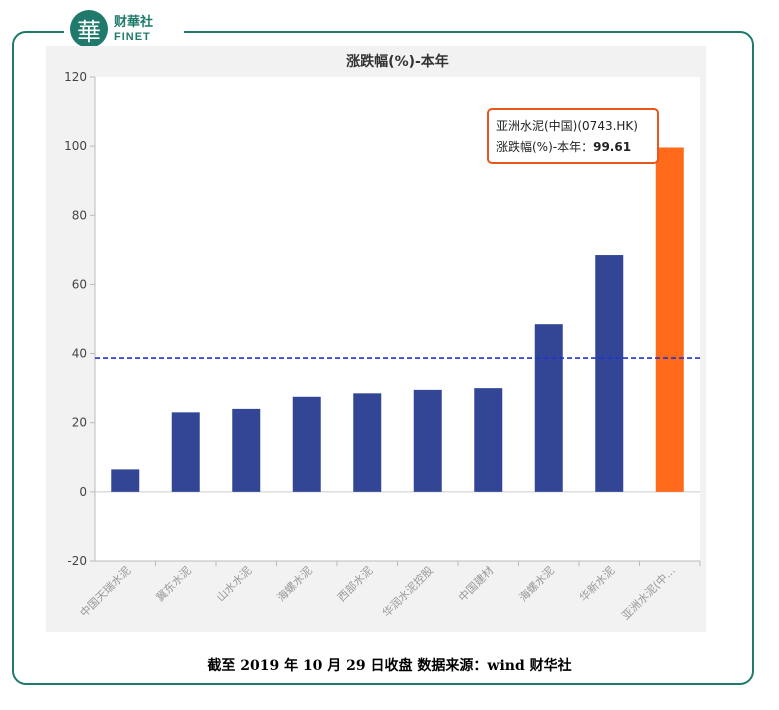 The image size is (779, 710). Describe the element at coordinates (79, 284) in the screenshot. I see `y-tick-label: 60` at that location.